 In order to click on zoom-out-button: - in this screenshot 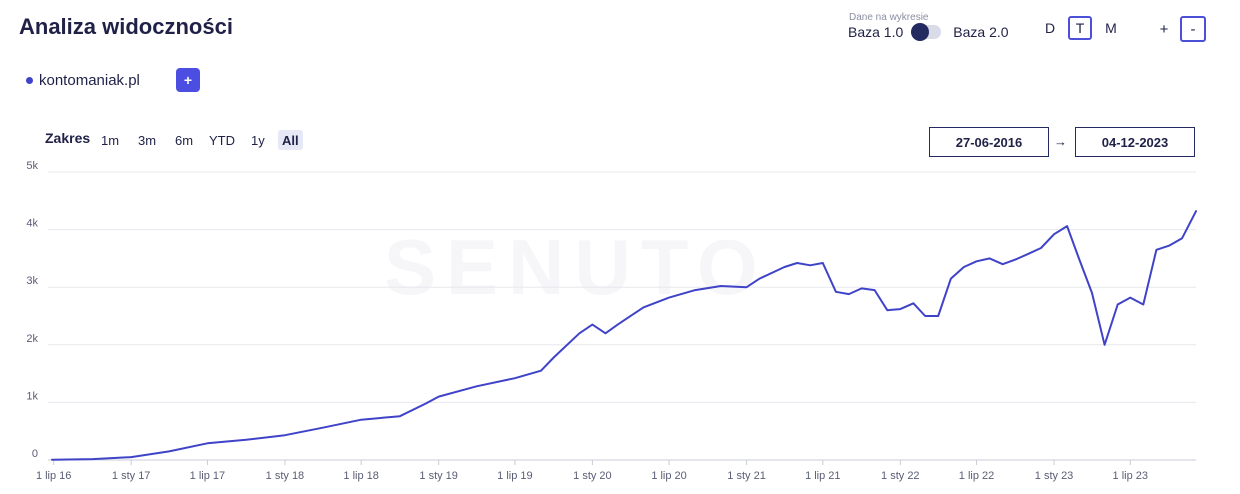, I will do `click(1193, 29)`.